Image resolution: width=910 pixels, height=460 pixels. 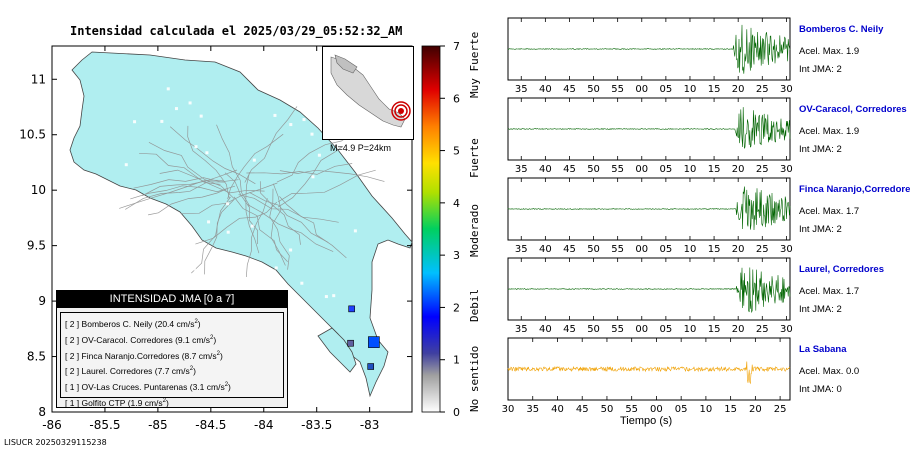 I want to click on inset-map, so click(x=368, y=93).